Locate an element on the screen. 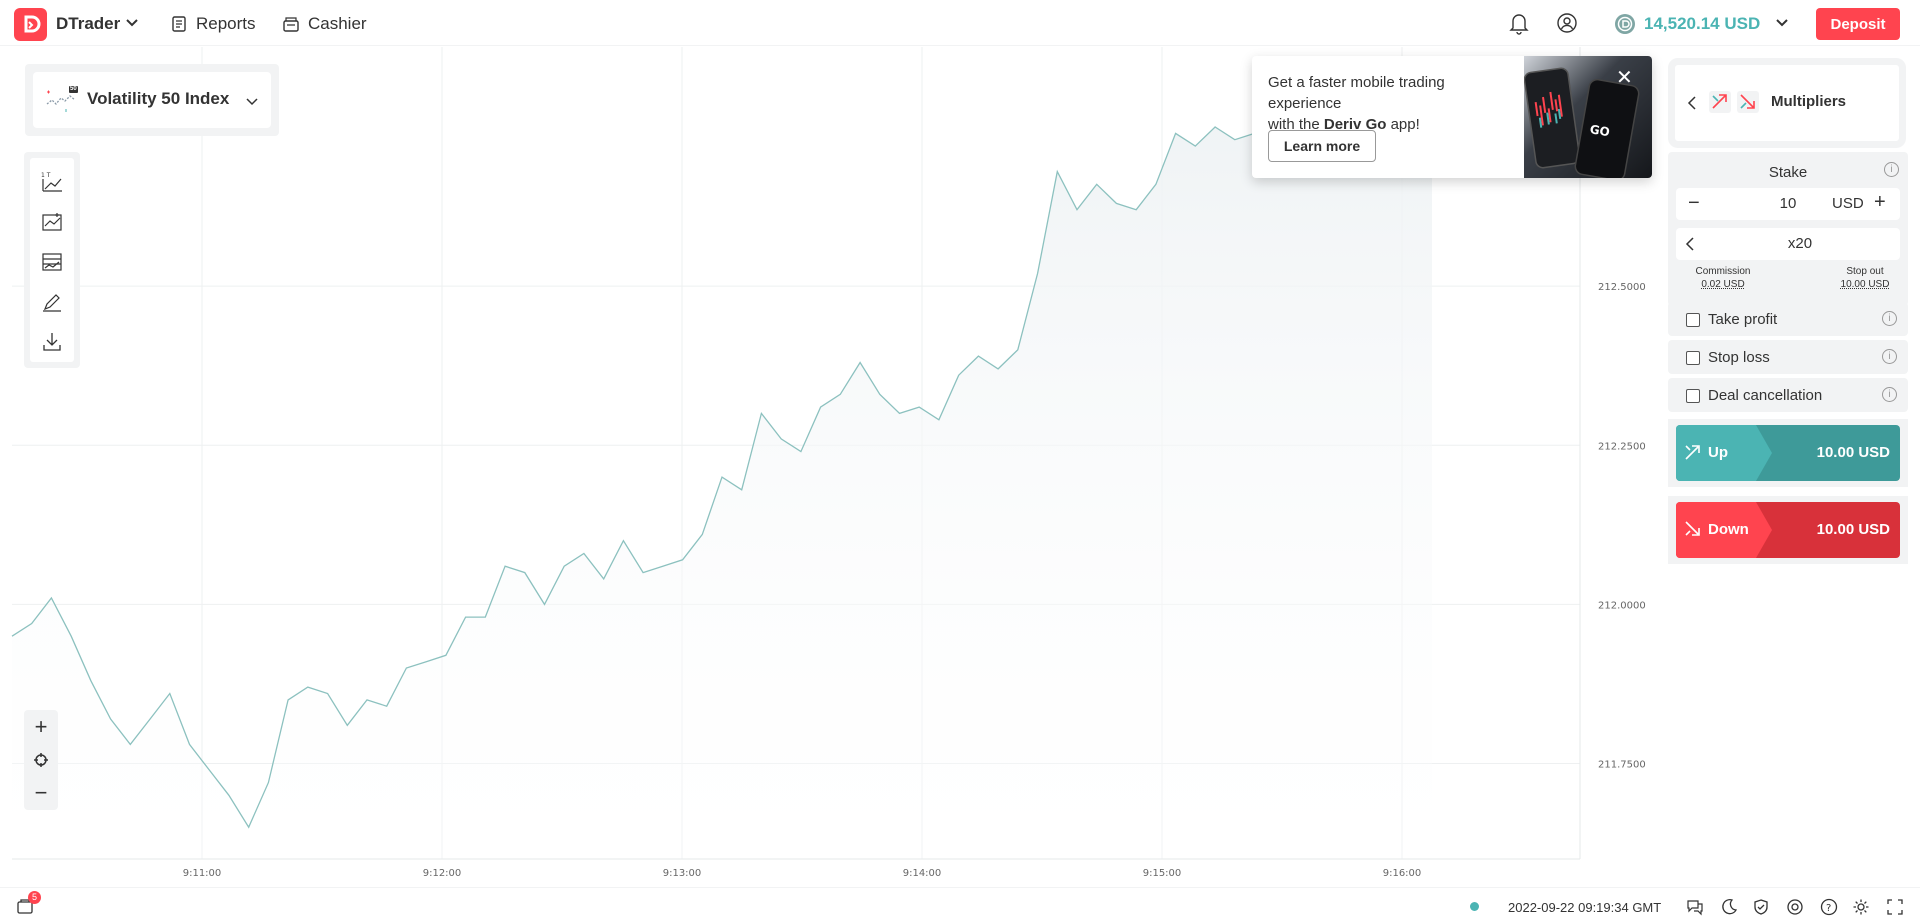 This screenshot has height=923, width=1920. reports-icon is located at coordinates (179, 24).